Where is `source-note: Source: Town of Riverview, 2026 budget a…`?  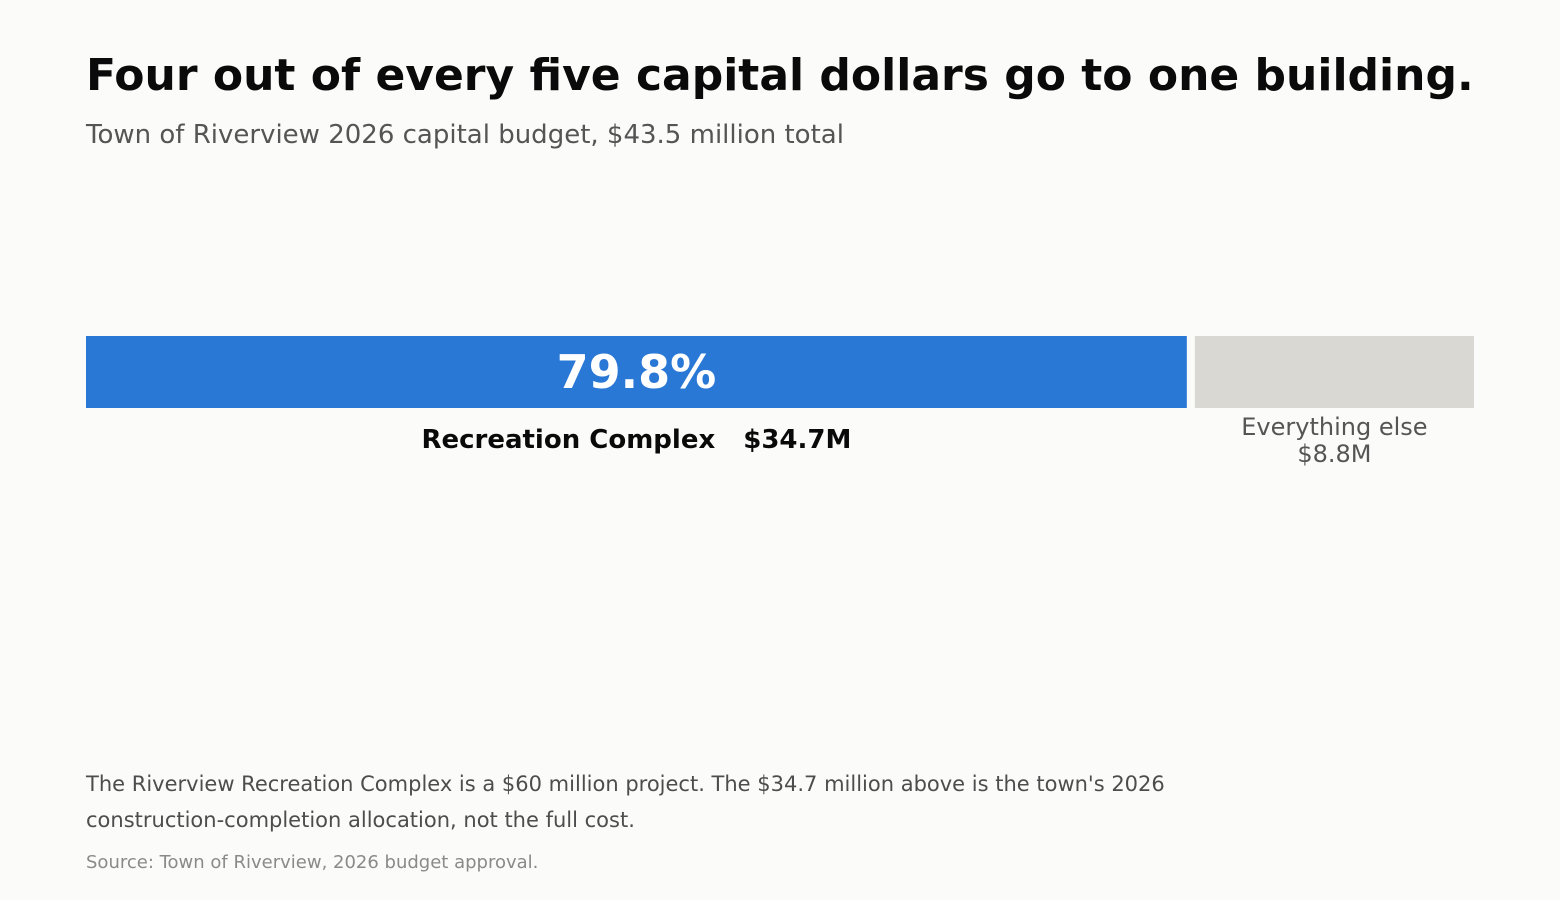
source-note: Source: Town of Riverview, 2026 budget a… is located at coordinates (312, 862).